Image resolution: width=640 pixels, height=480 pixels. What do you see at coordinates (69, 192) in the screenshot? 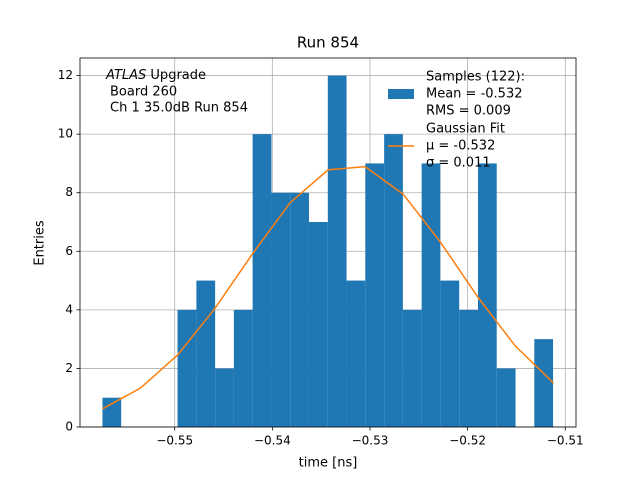
I see `y-tick-label: 8` at bounding box center [69, 192].